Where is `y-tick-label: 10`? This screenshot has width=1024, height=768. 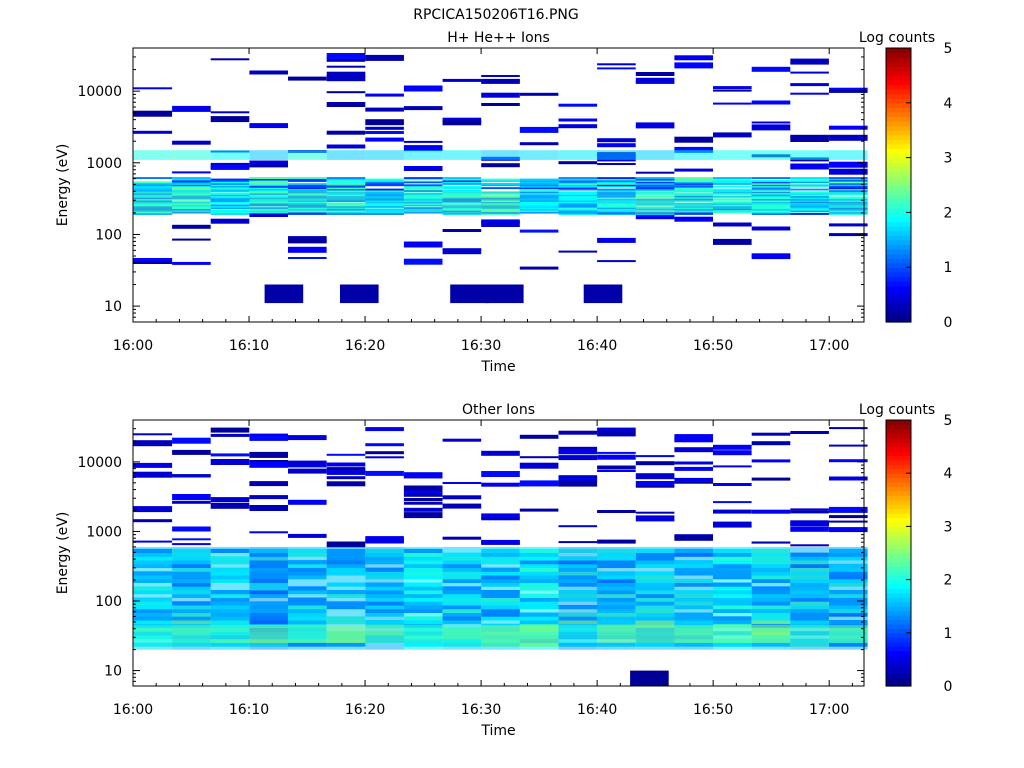
y-tick-label: 10 is located at coordinates (113, 307).